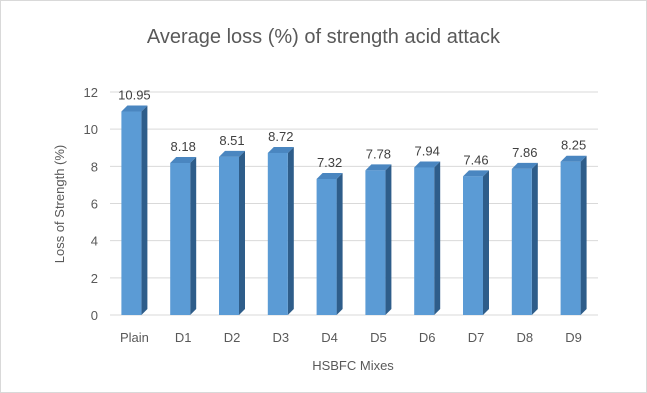 This screenshot has width=647, height=393. Describe the element at coordinates (573, 337) in the screenshot. I see `x-tick-label: D9` at that location.